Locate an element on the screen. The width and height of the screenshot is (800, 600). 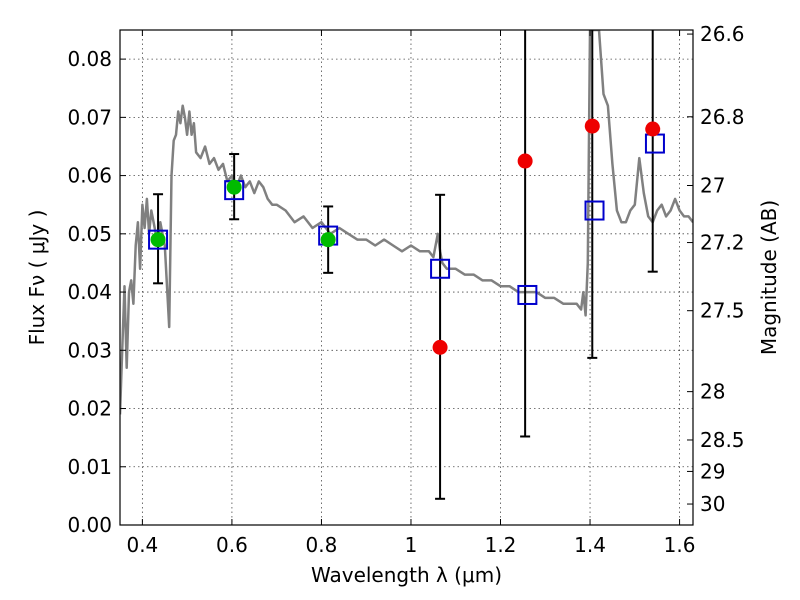
right-tick-label: 29 is located at coordinates (712, 471).